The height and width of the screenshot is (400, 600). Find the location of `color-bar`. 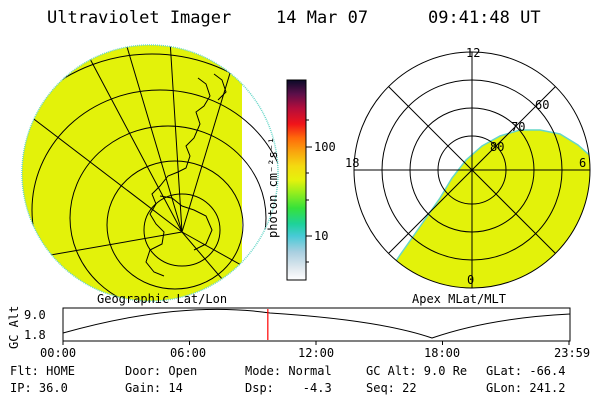

color-bar is located at coordinates (299, 180).